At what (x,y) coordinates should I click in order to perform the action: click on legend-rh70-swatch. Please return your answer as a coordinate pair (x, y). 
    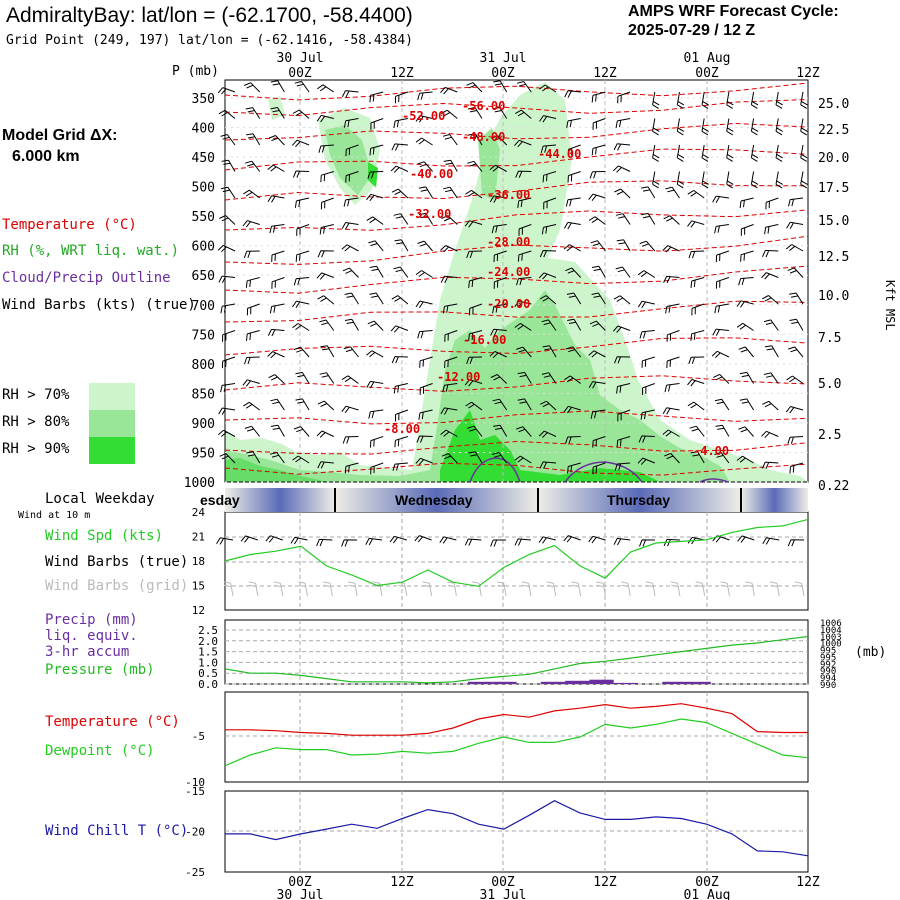
    Looking at the image, I should click on (112, 396).